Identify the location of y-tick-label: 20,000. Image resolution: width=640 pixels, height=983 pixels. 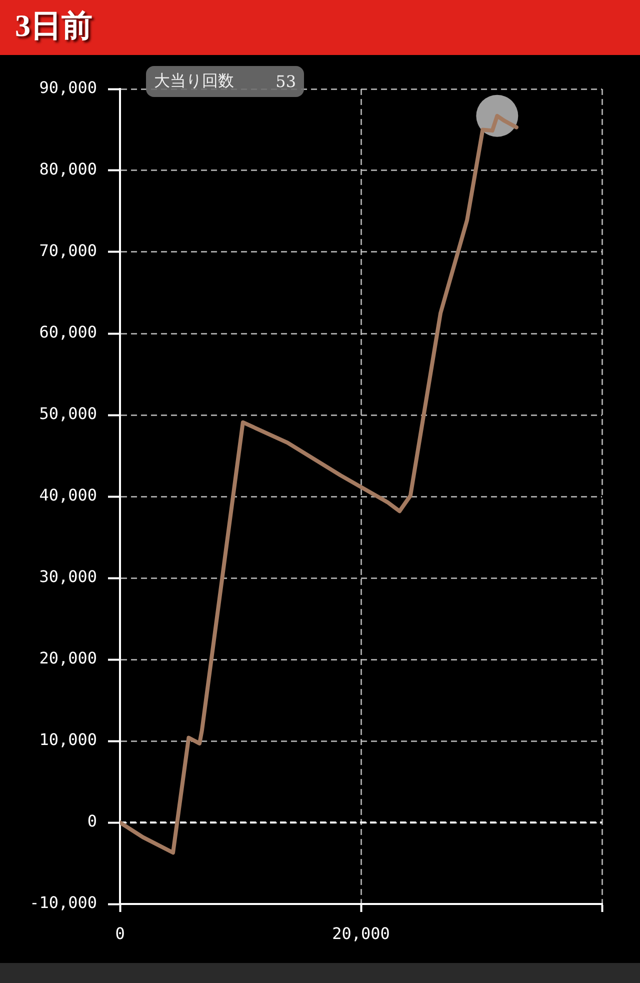
(68, 658).